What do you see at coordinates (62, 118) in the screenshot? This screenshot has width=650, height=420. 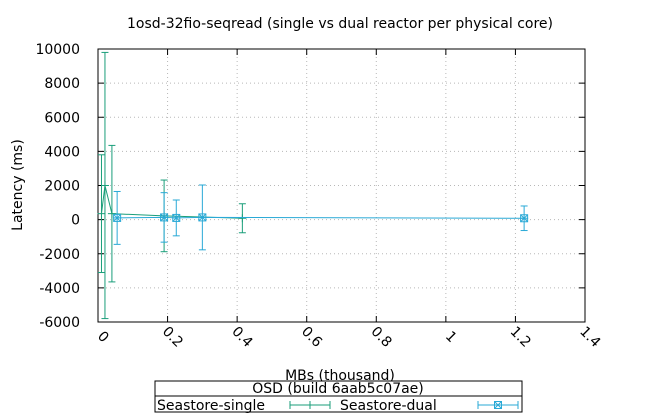 I see `y-tick-label: 6000` at bounding box center [62, 118].